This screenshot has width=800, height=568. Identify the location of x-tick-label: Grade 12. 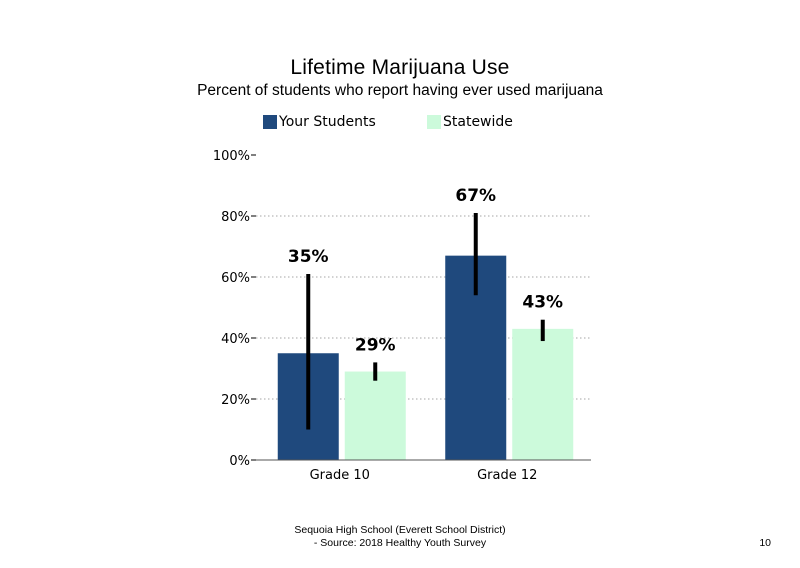
(507, 475).